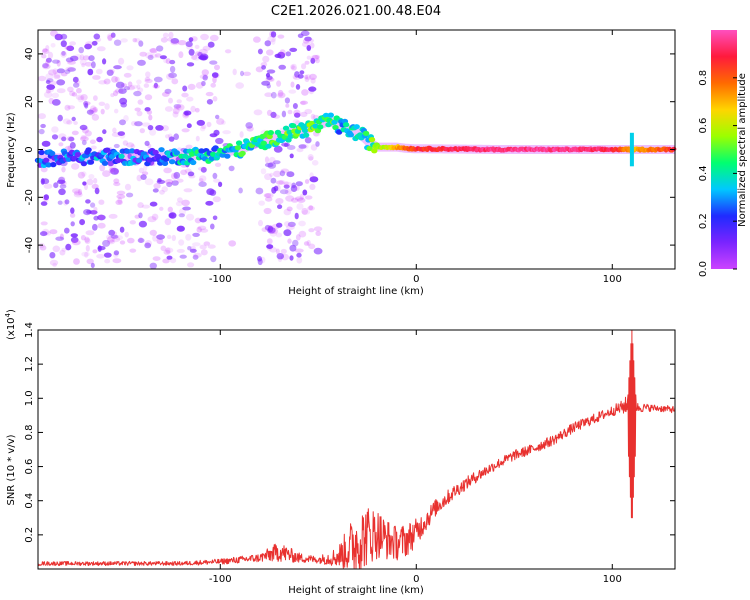 Image resolution: width=750 pixels, height=600 pixels. I want to click on y-tick-label: -20, so click(29, 197).